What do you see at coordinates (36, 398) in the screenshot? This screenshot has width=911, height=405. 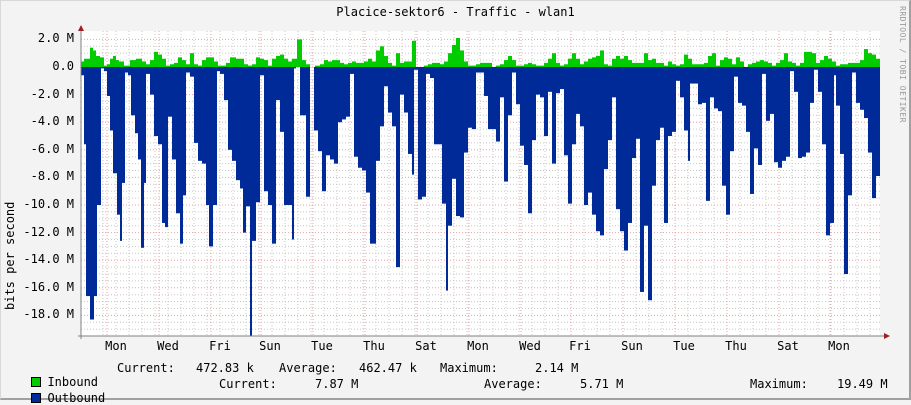 I see `outbound-swatch` at bounding box center [36, 398].